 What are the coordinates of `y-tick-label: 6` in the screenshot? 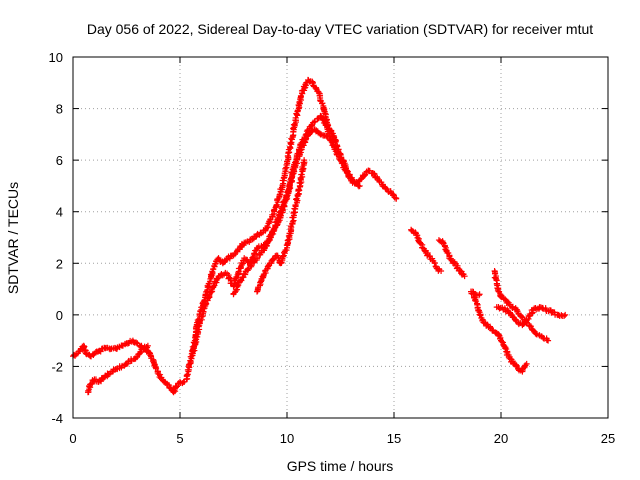 It's located at (59, 160).